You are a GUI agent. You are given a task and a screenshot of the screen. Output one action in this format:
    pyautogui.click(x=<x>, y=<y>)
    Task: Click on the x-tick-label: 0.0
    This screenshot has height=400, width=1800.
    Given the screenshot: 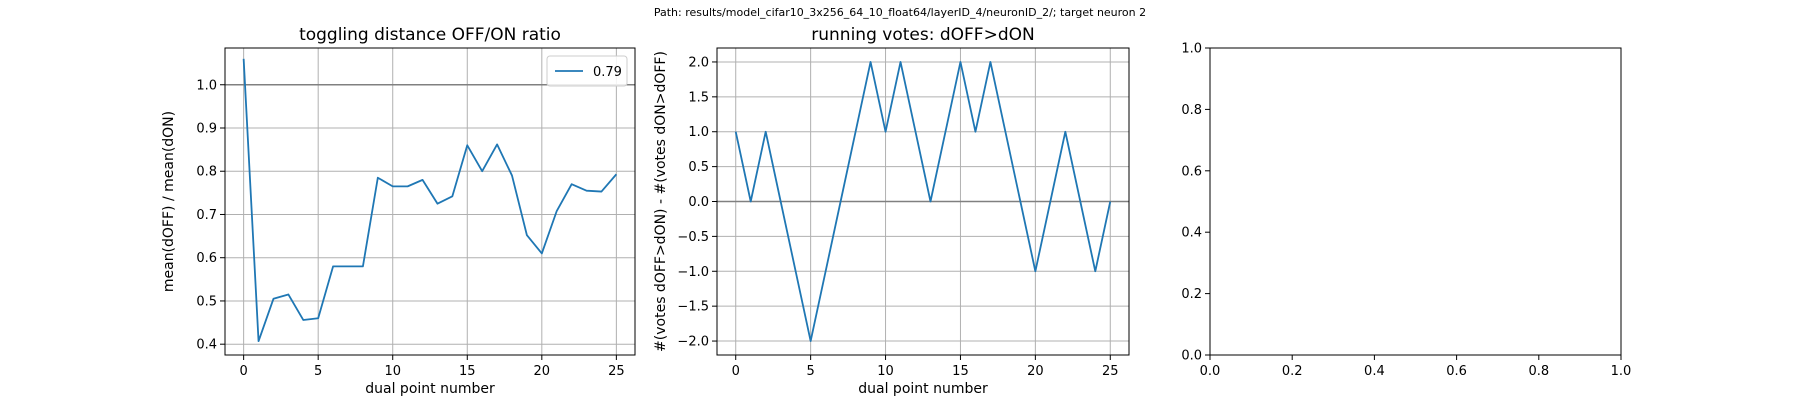 What is the action you would take?
    pyautogui.click(x=1210, y=371)
    